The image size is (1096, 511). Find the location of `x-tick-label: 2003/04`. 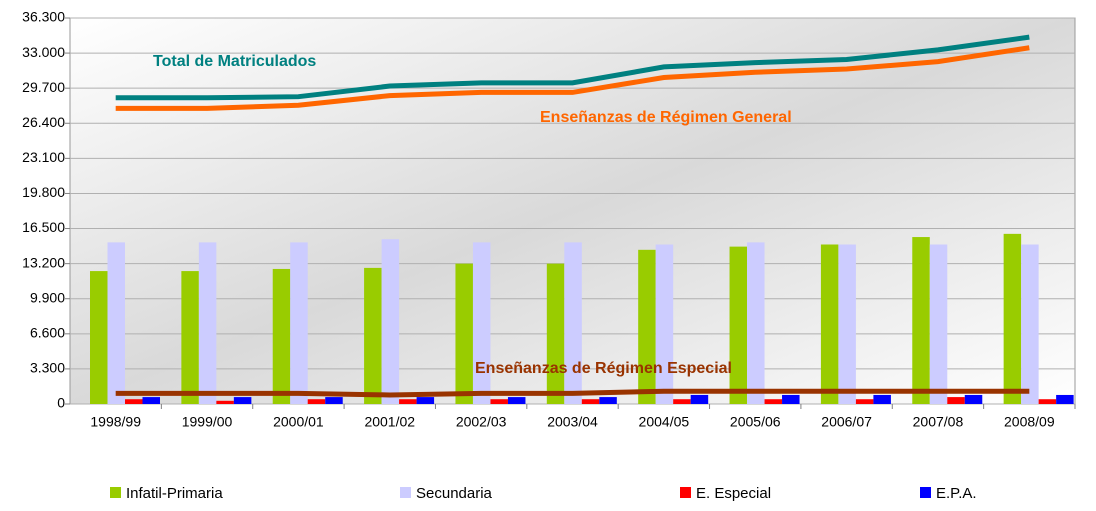

x-tick-label: 2003/04 is located at coordinates (572, 422).